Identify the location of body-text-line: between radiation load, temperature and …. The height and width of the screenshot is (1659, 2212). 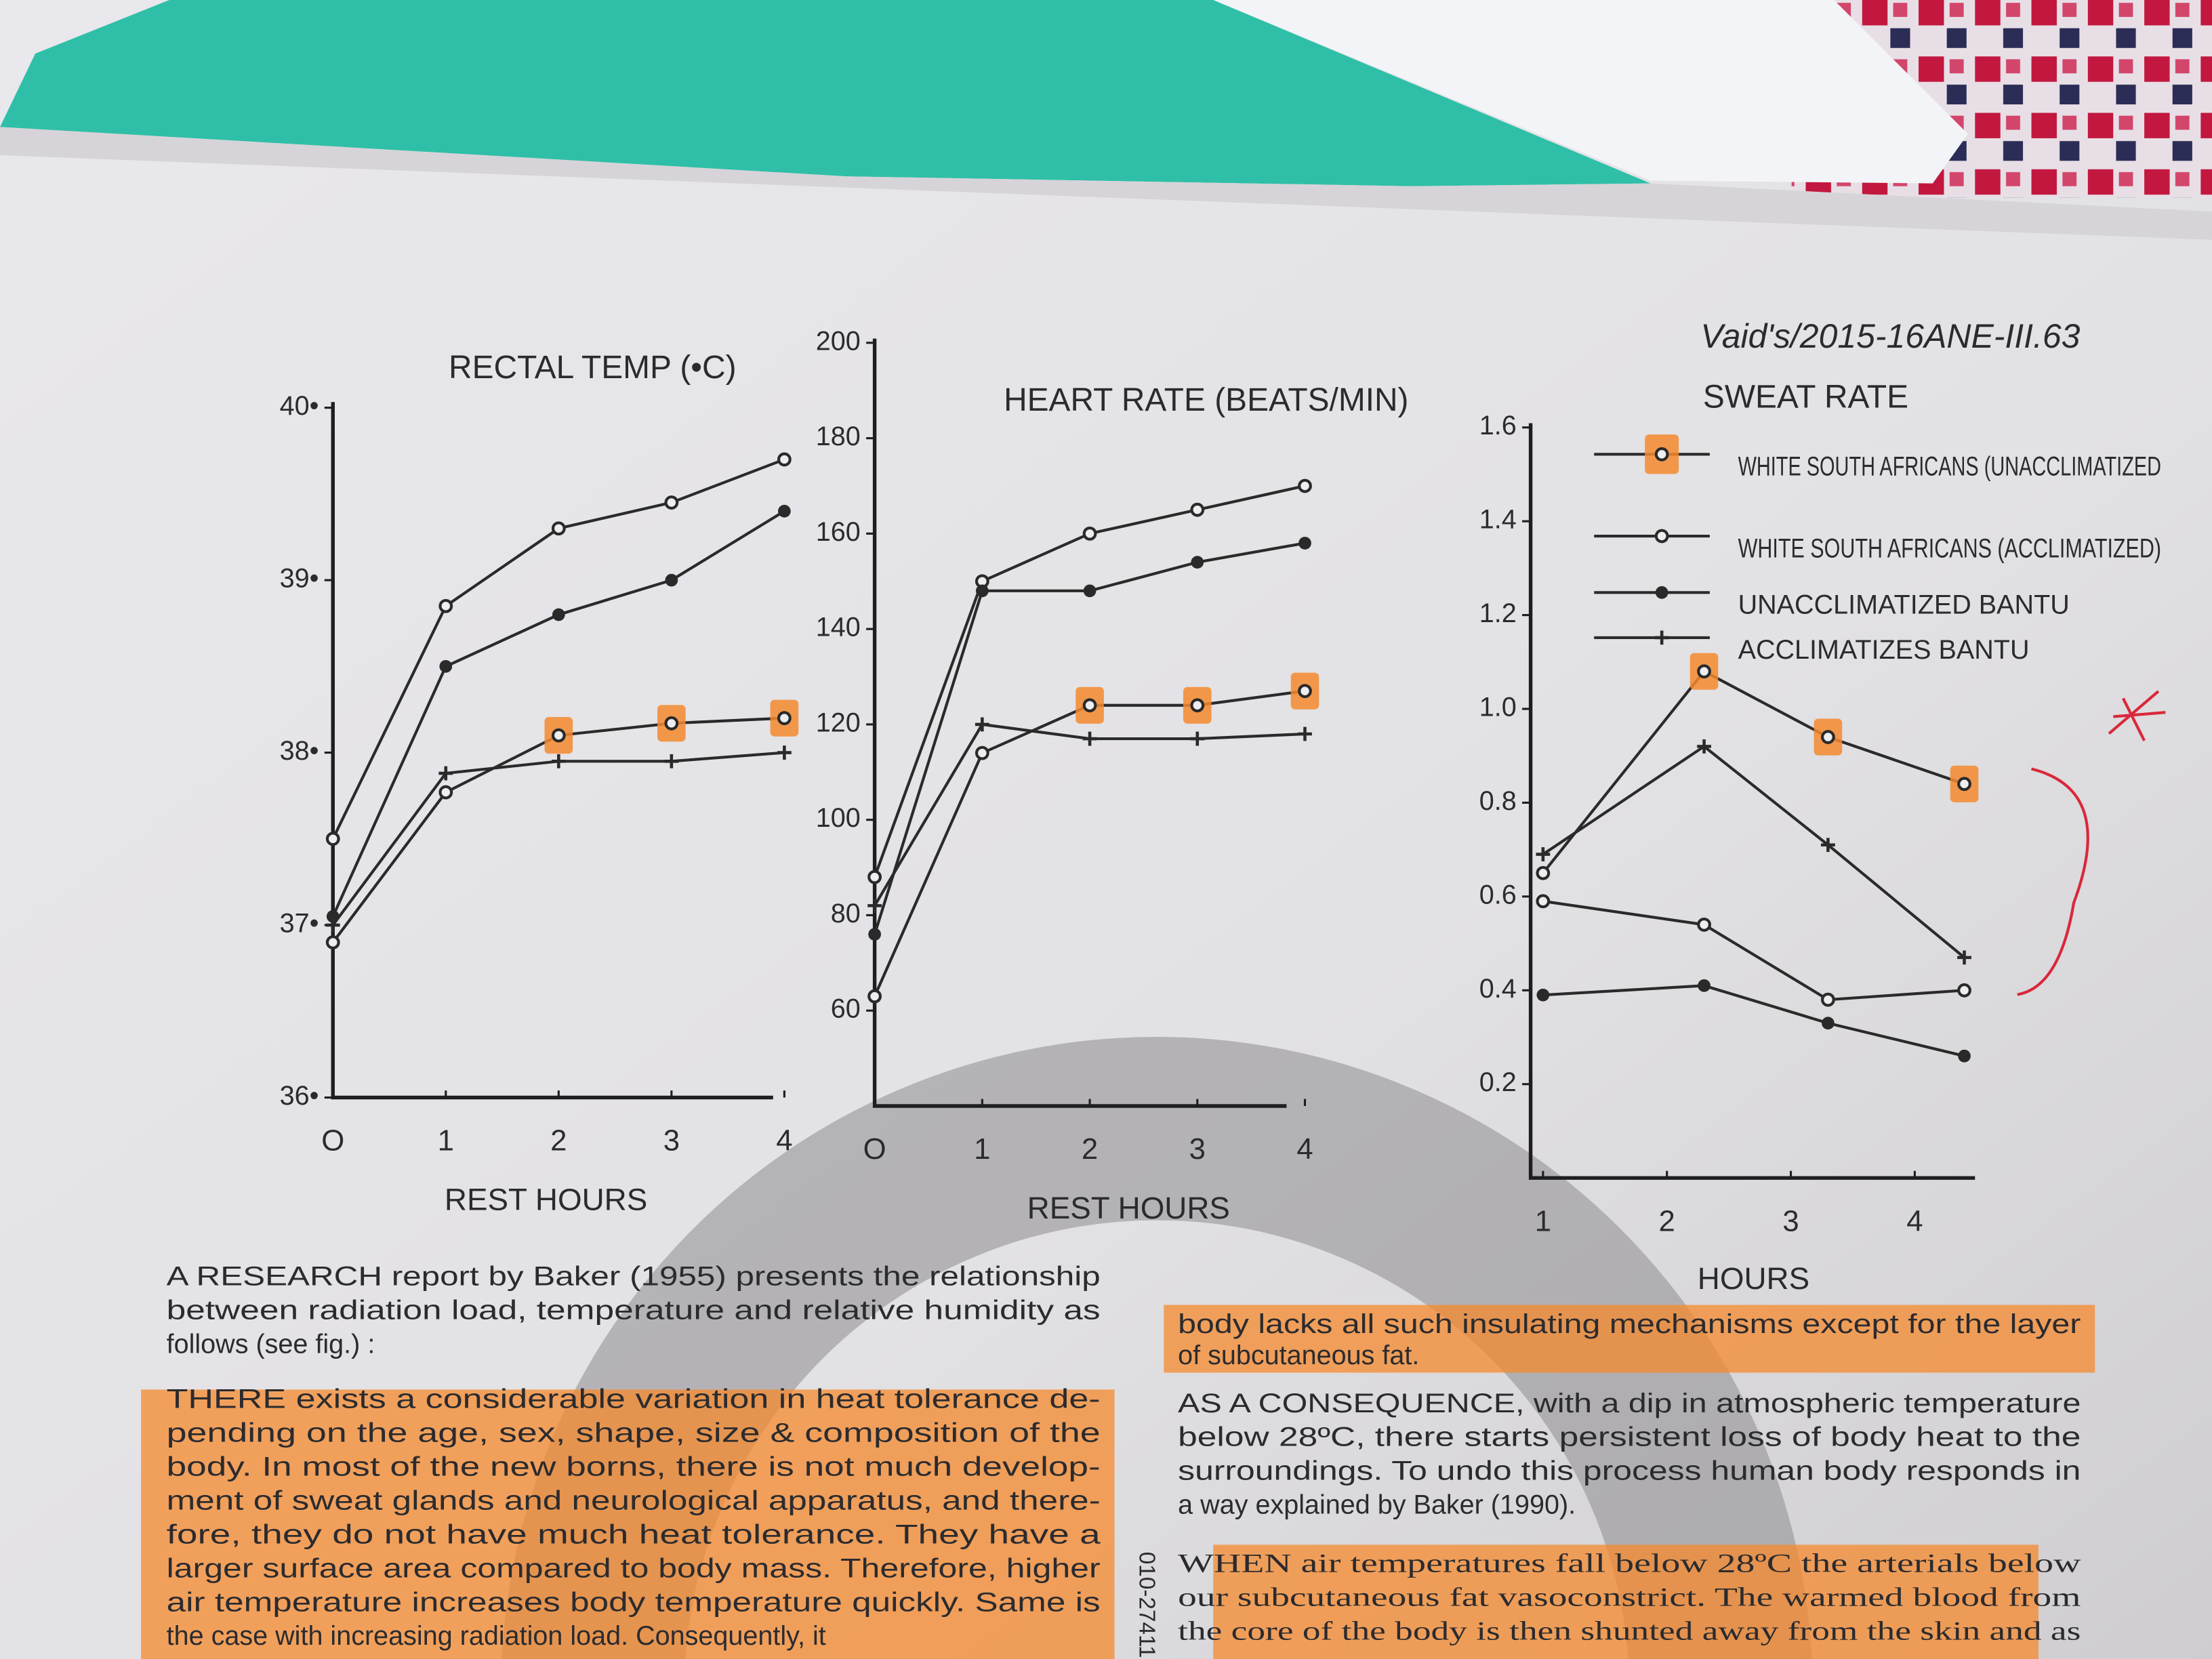
(634, 1310).